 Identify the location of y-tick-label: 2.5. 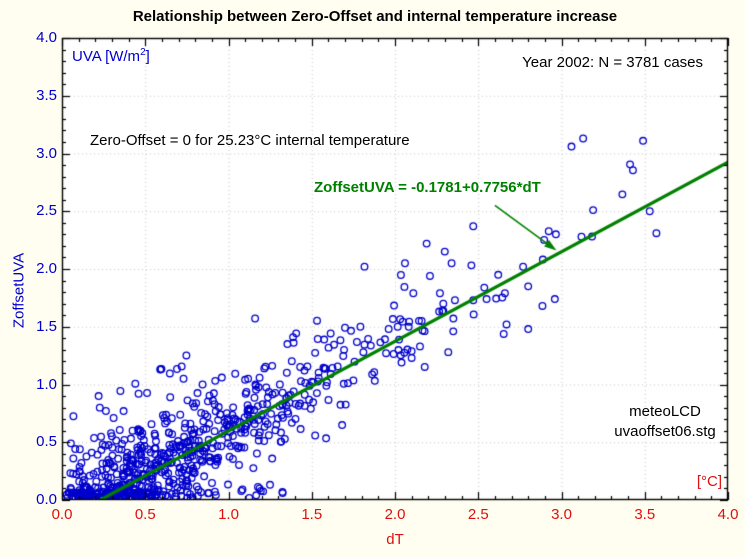
(46, 211).